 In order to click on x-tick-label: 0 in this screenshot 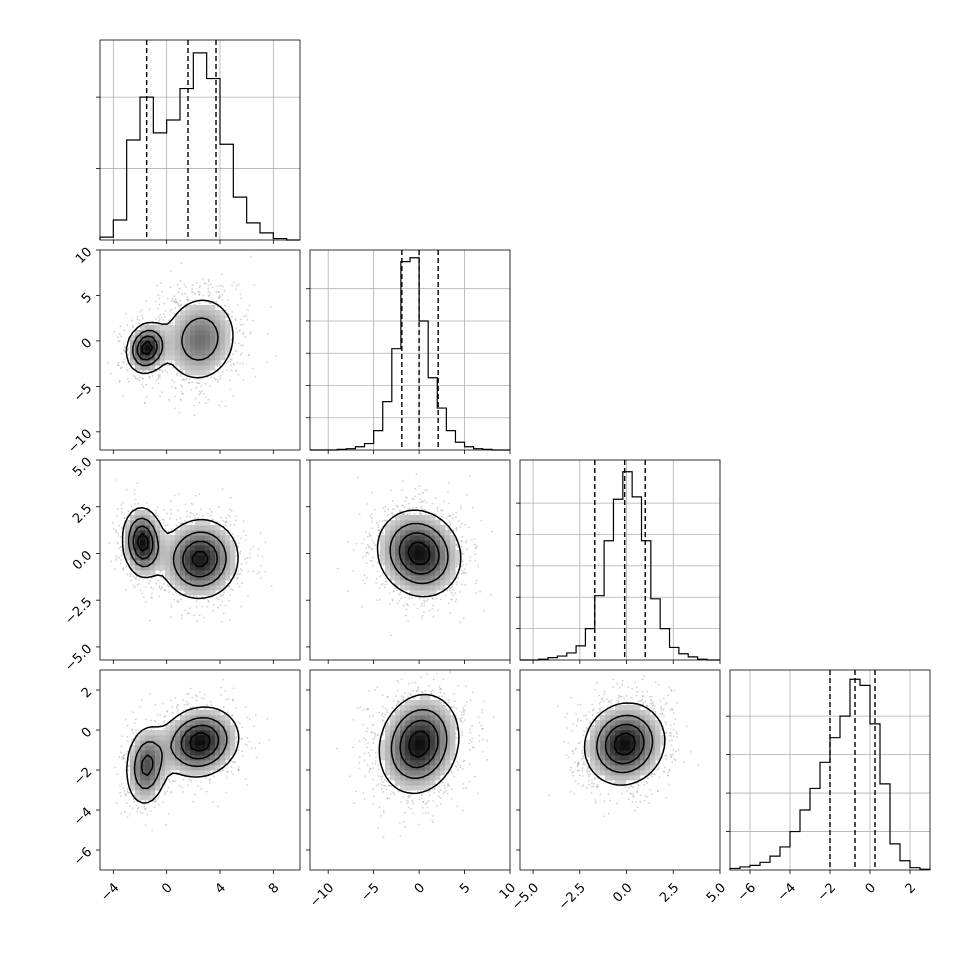, I will do `click(167, 888)`.